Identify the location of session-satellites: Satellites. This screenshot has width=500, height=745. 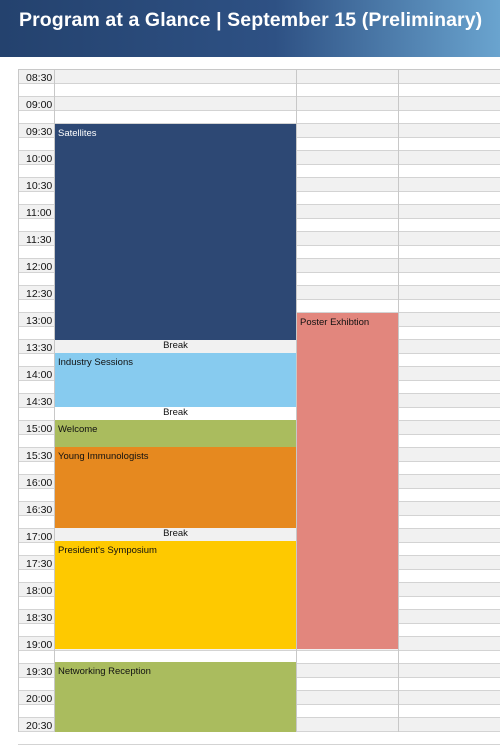
(175, 232).